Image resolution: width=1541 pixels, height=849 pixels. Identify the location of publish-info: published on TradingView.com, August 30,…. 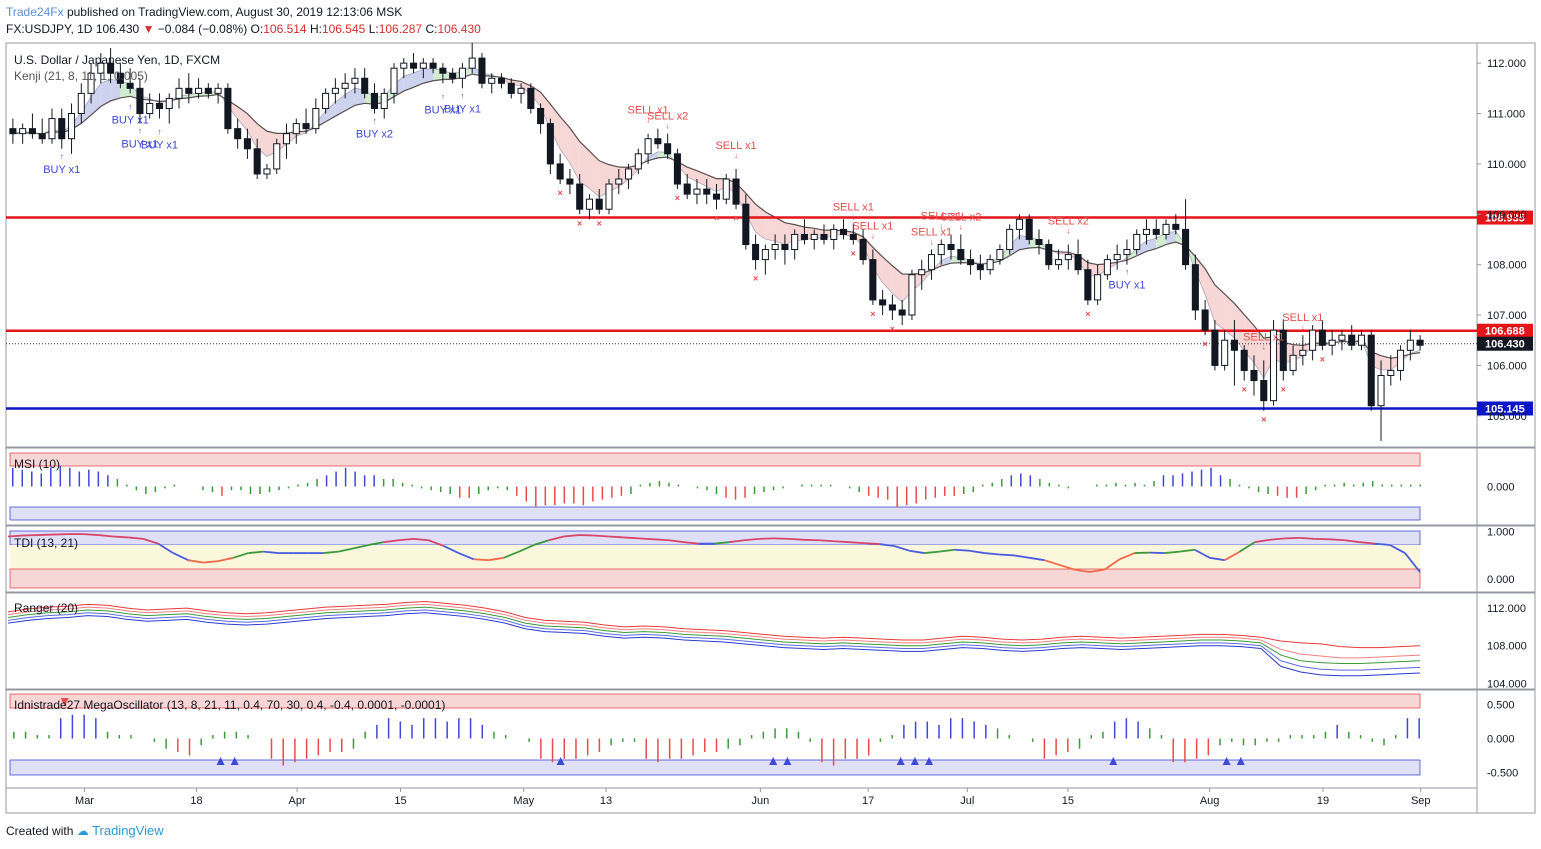
(234, 12).